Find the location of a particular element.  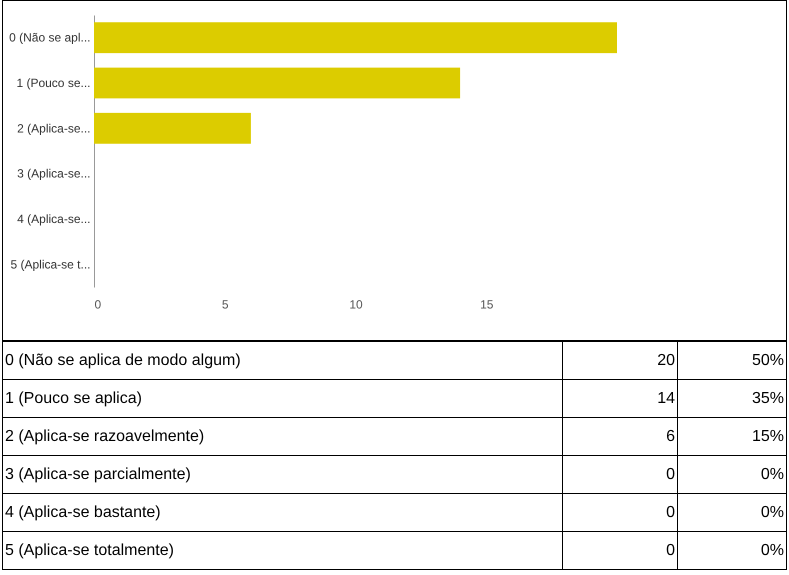

text: 15% is located at coordinates (732, 437).